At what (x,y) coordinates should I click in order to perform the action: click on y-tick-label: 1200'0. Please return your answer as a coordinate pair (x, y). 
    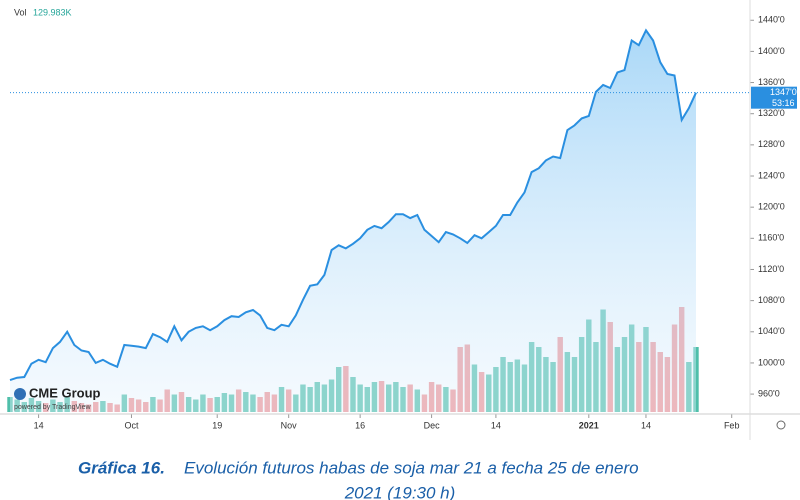
    Looking at the image, I should click on (771, 207).